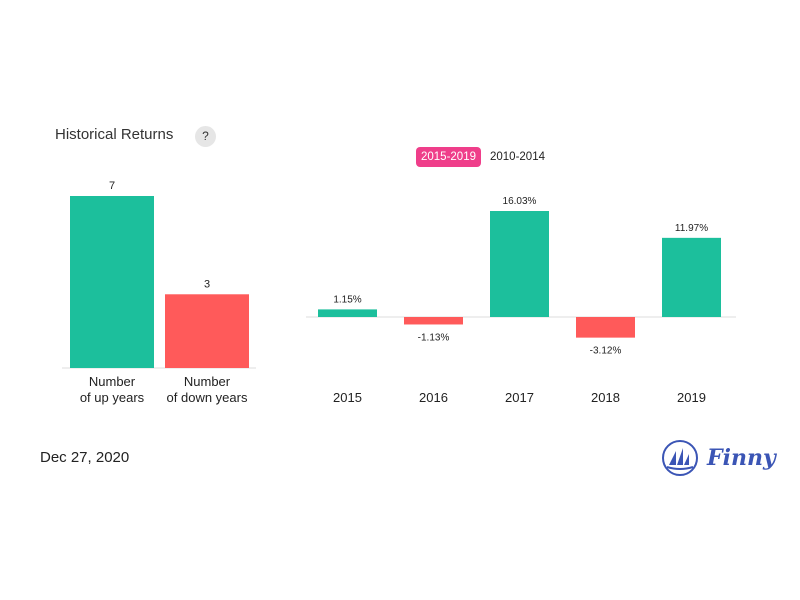 The width and height of the screenshot is (800, 600). I want to click on down-years-category-label: Number, so click(207, 381).